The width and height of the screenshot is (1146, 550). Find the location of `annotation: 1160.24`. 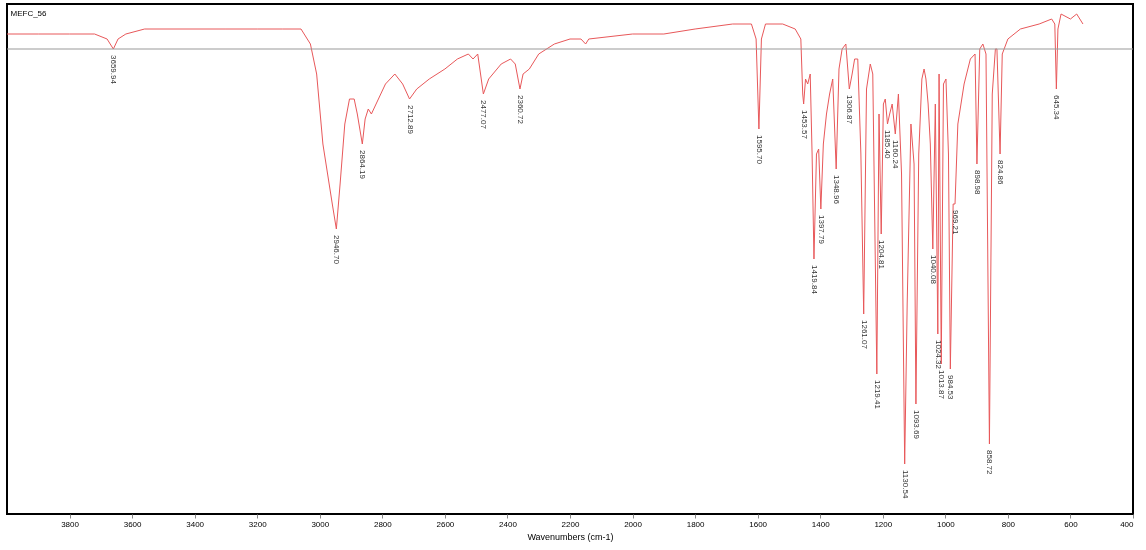

annotation: 1160.24 is located at coordinates (896, 154).